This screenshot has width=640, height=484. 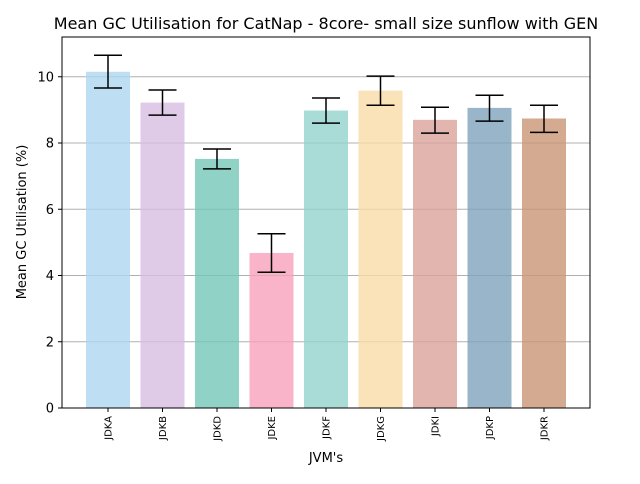 I want to click on error-bar-jdkr, so click(x=544, y=119).